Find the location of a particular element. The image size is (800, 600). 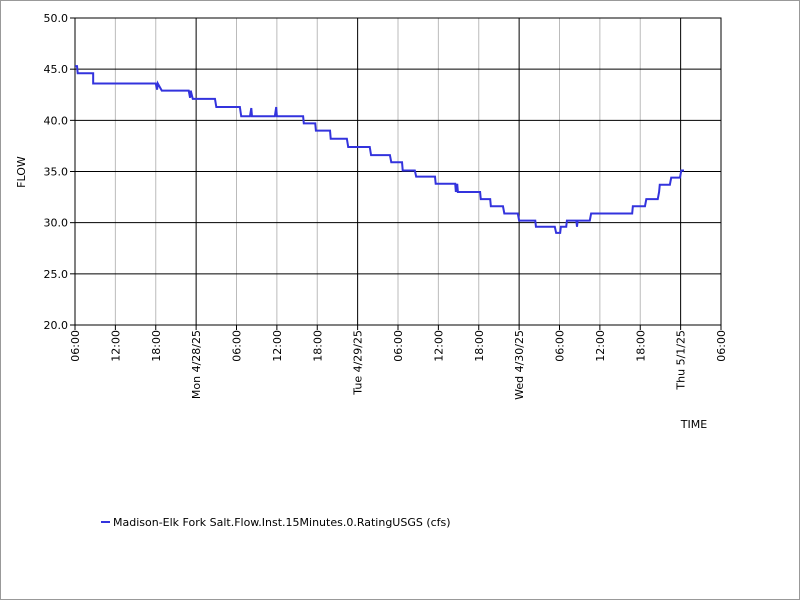

x-axis-label: TIME is located at coordinates (693, 424).